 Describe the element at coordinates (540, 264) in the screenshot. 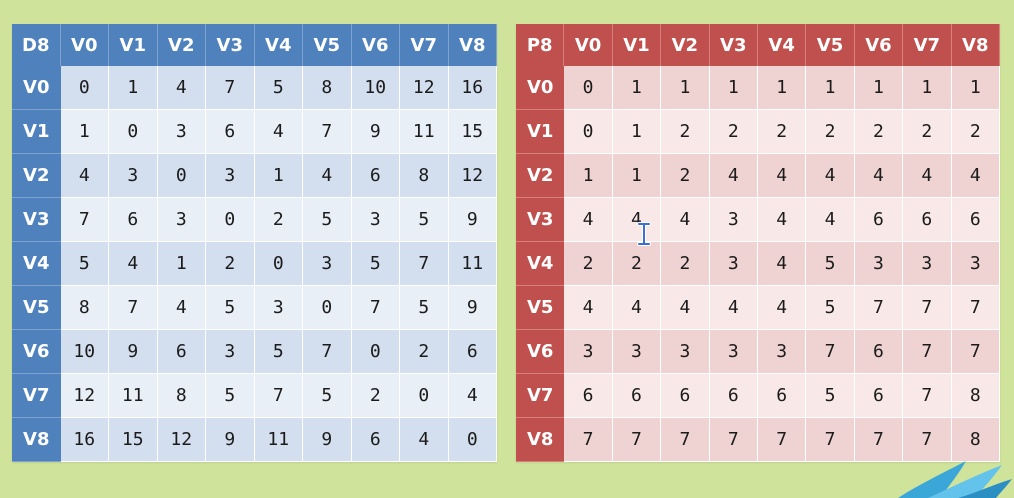

I see `path-row-header: V4` at that location.